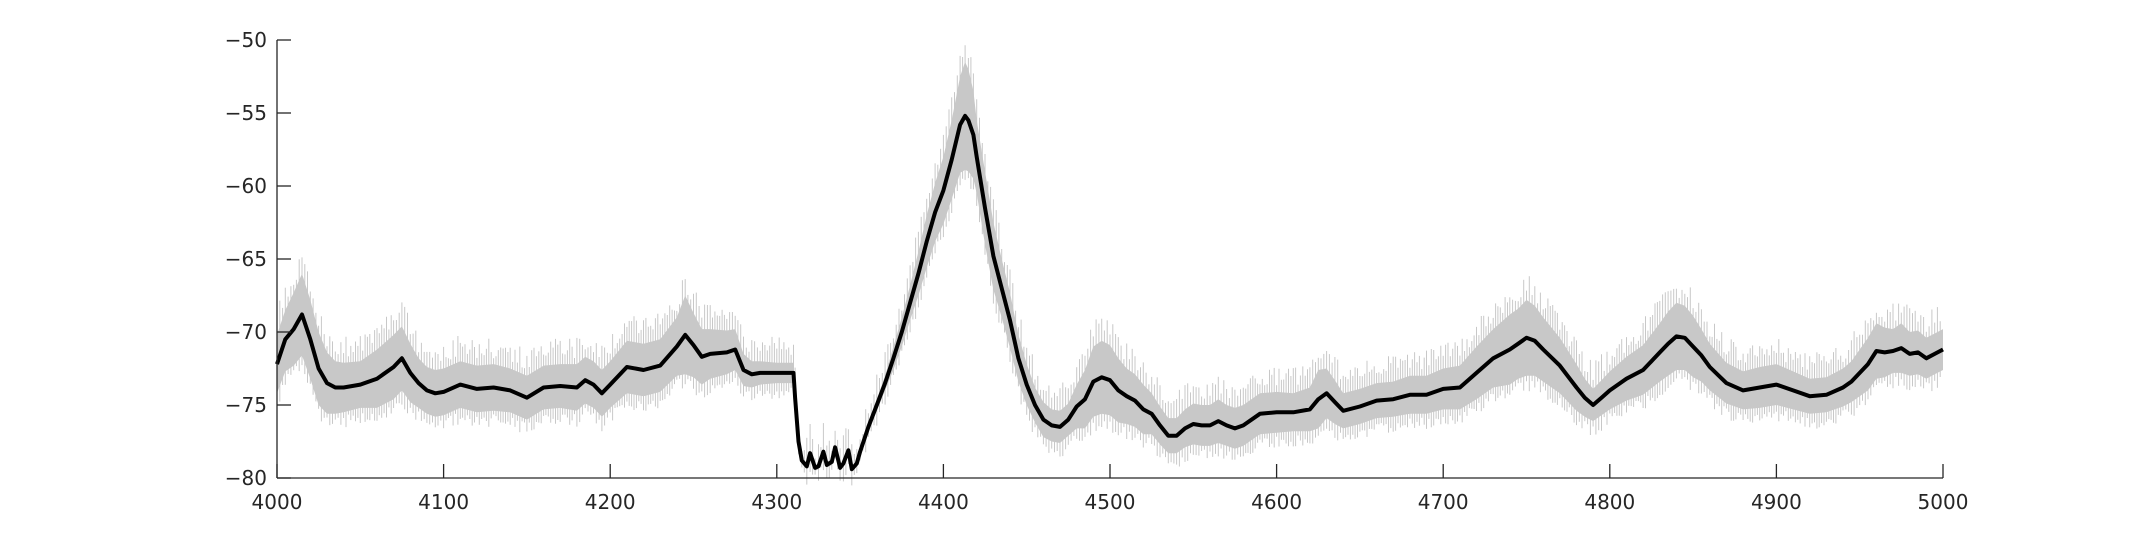 The image size is (2133, 533). I want to click on y-tick-label: −50, so click(246, 40).